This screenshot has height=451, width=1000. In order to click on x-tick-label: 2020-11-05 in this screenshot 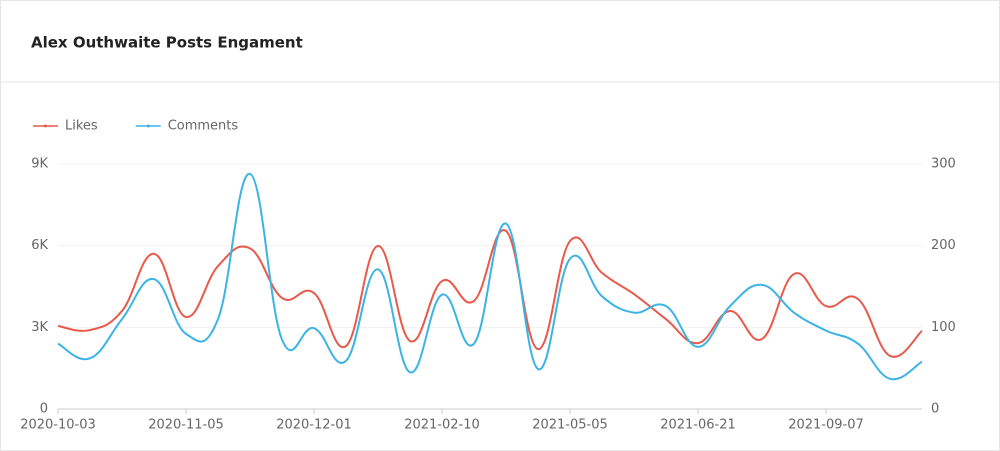, I will do `click(186, 425)`.